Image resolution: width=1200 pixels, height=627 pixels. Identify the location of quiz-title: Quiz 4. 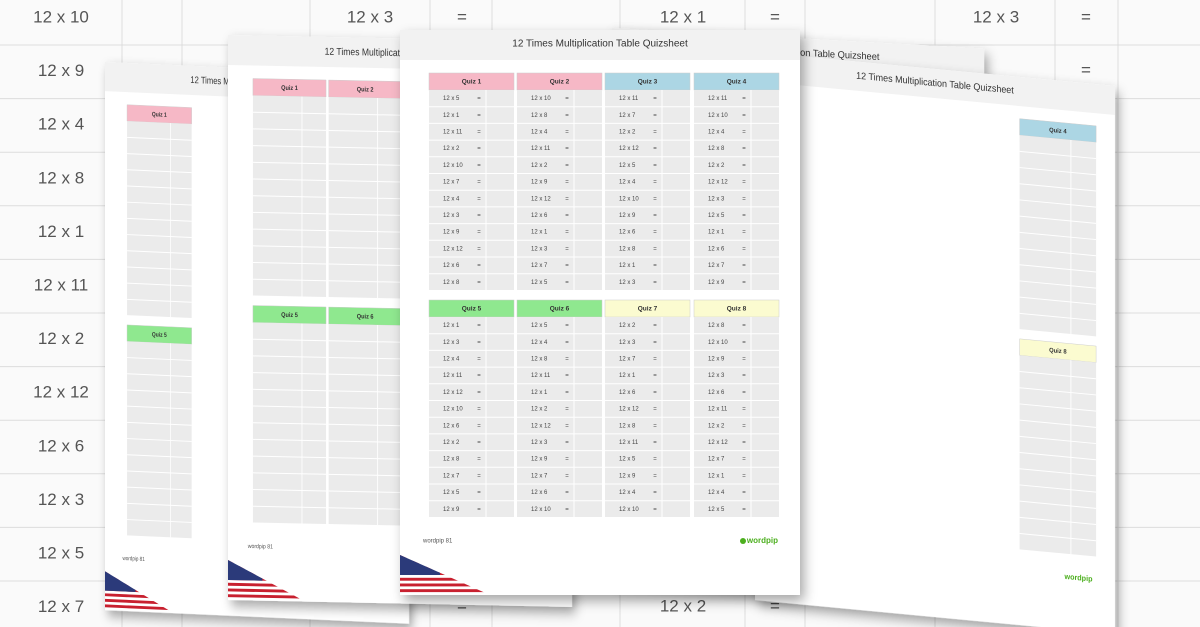
(737, 82).